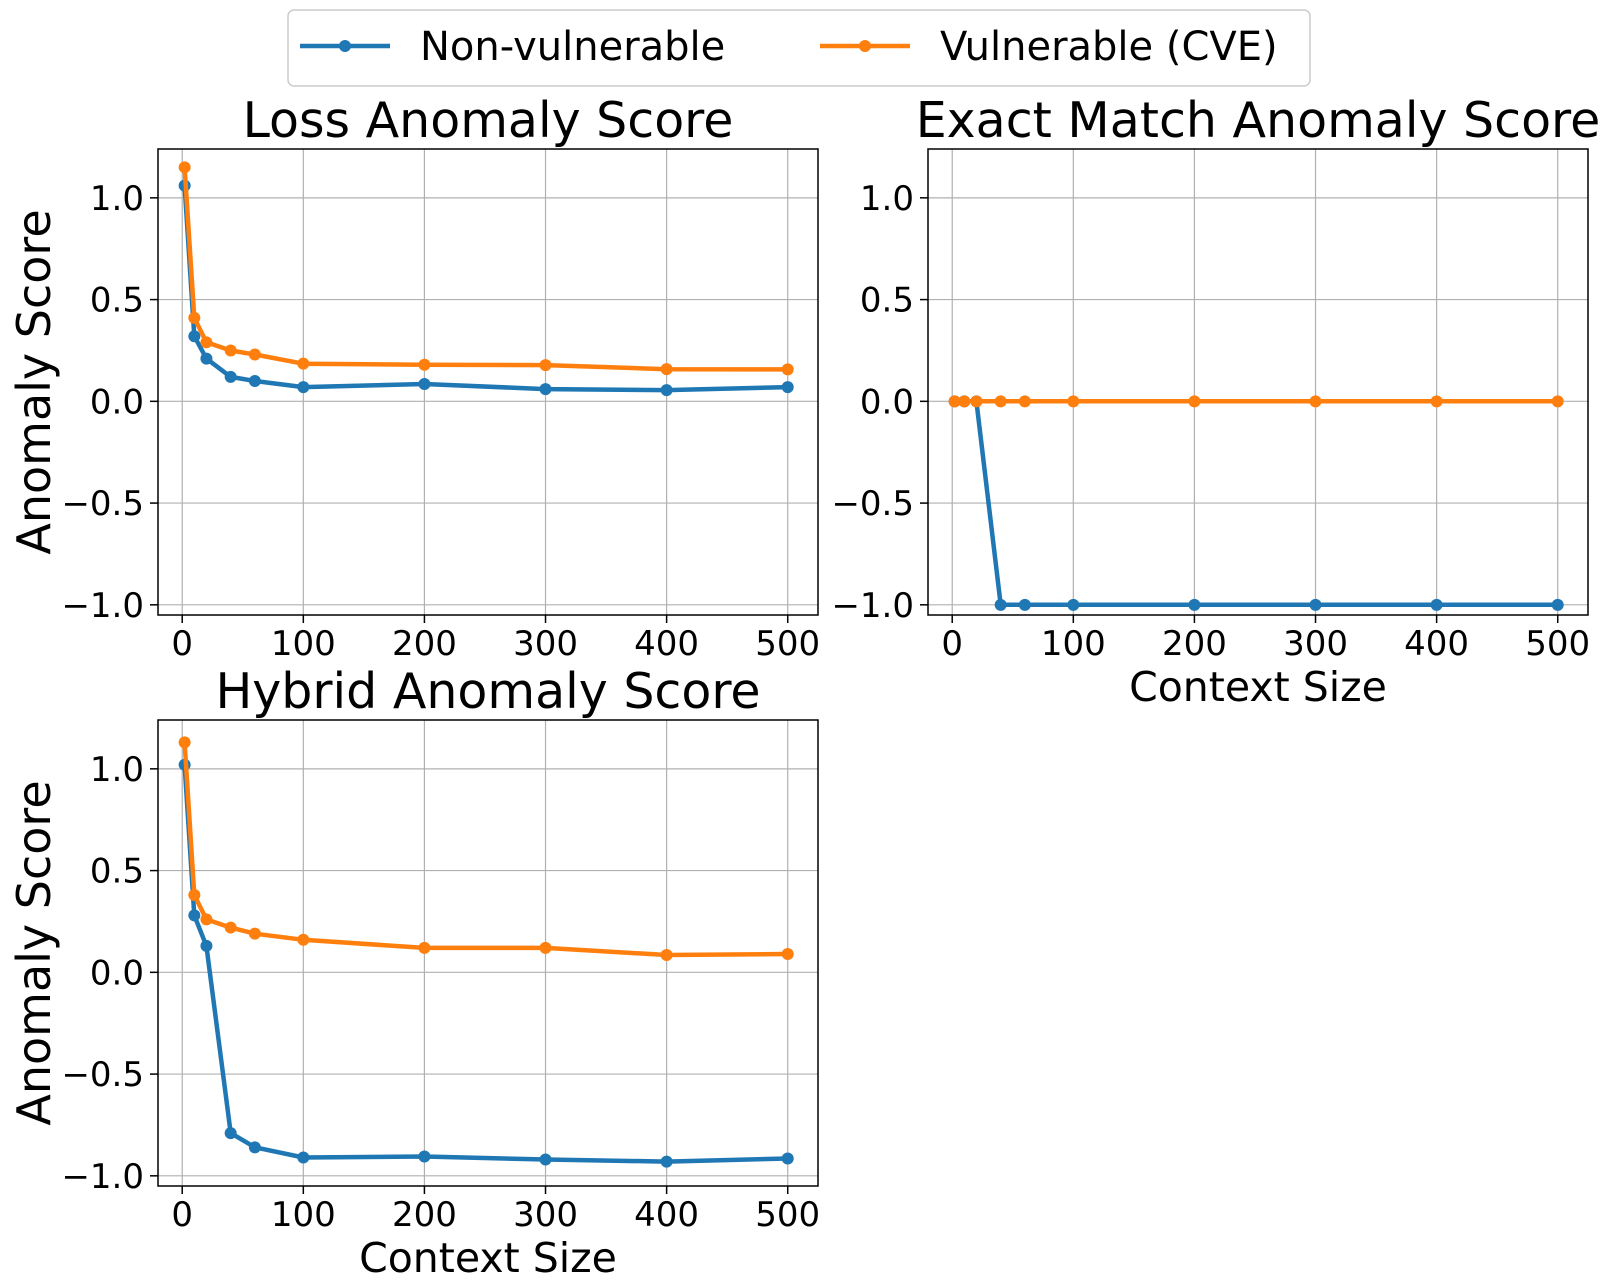 The width and height of the screenshot is (1601, 1280). Describe the element at coordinates (488, 120) in the screenshot. I see `chart-title: Loss Anomaly Score` at that location.